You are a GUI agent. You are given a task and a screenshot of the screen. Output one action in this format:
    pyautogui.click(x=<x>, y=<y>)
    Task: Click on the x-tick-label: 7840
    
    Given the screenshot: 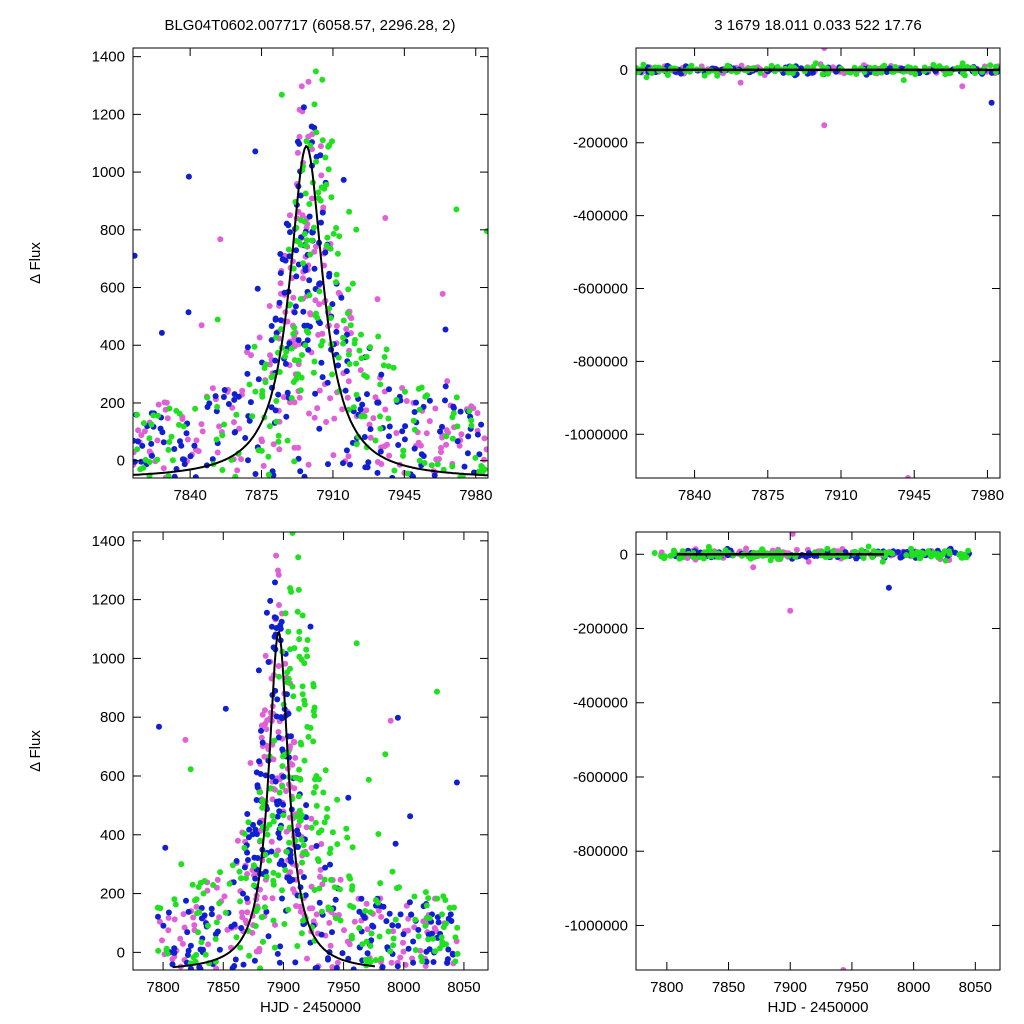 What is the action you would take?
    pyautogui.click(x=189, y=495)
    